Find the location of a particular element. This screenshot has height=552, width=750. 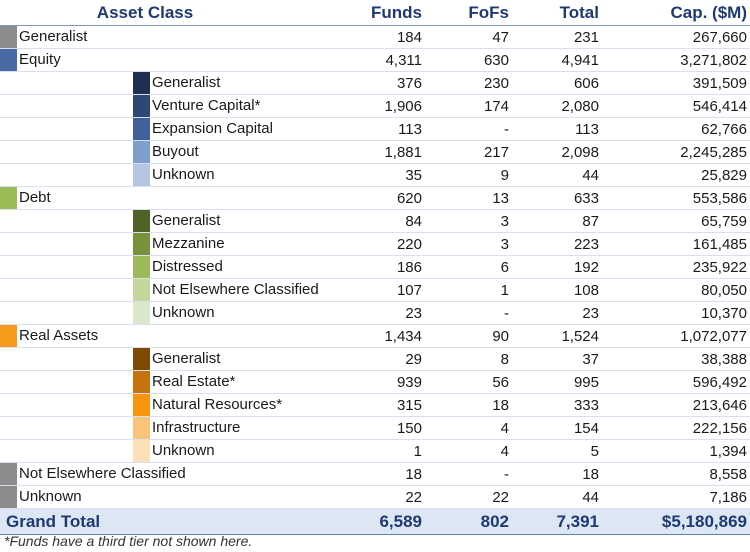

asset-class-label: Natural Resources* is located at coordinates (217, 404).